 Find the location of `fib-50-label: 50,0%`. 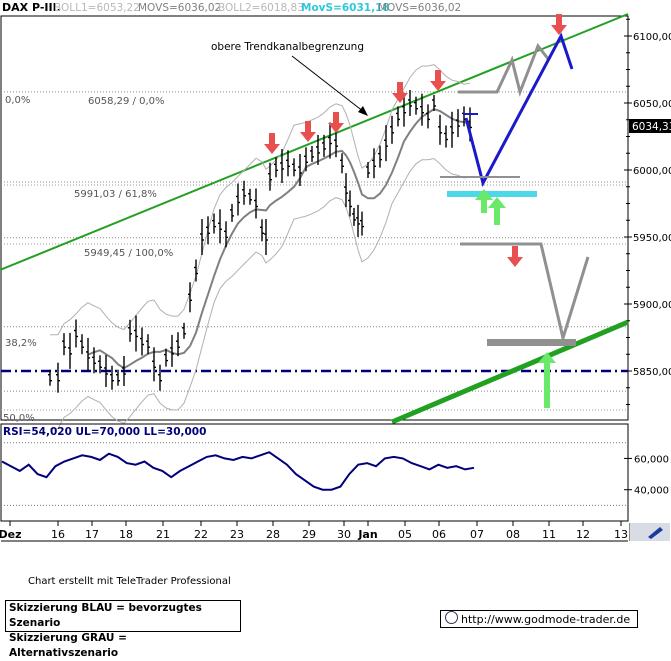

fib-50-label: 50,0% is located at coordinates (19, 418).